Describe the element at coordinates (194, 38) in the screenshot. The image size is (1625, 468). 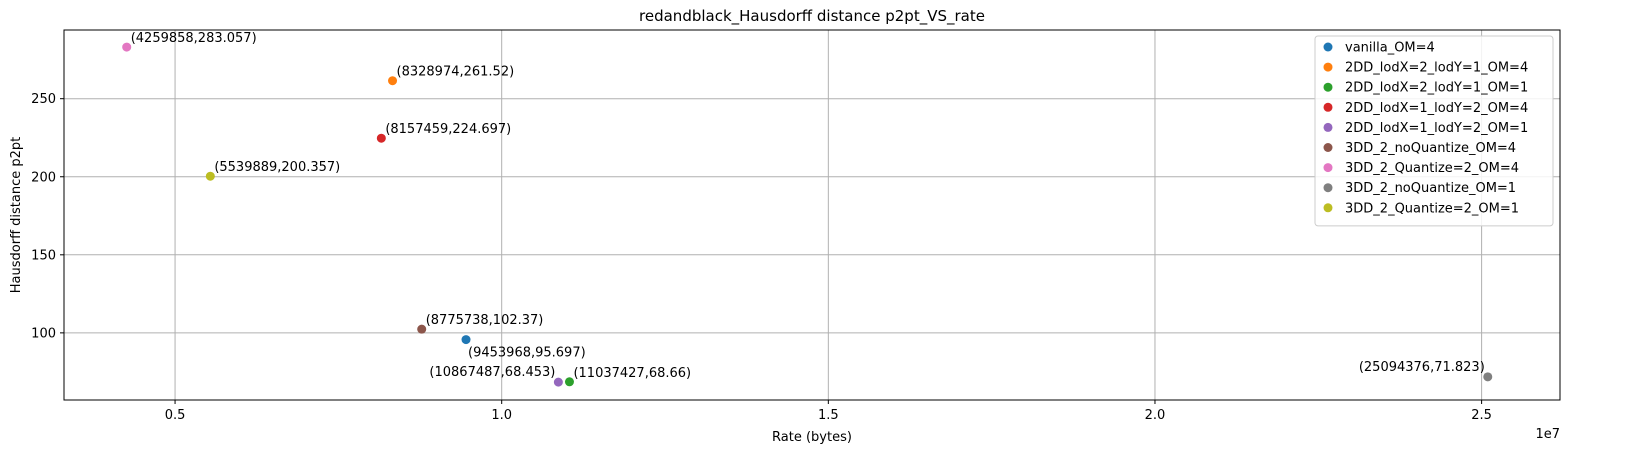
I see `data-label: (4259858,283.057)` at that location.